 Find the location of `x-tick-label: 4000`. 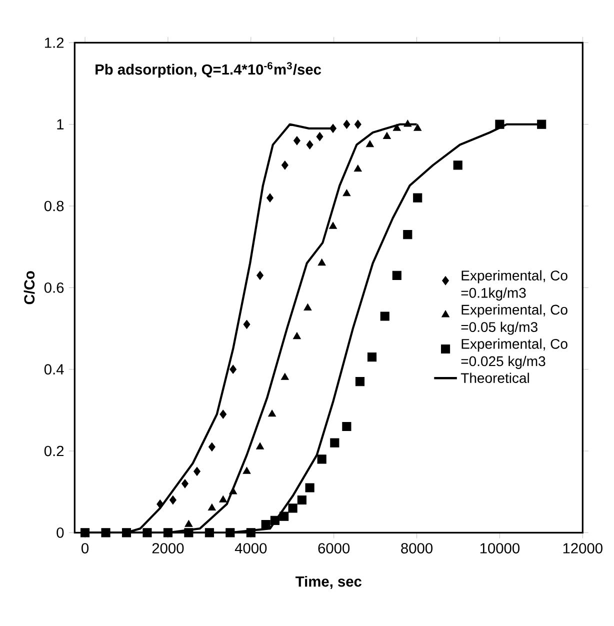

x-tick-label: 4000 is located at coordinates (250, 548).